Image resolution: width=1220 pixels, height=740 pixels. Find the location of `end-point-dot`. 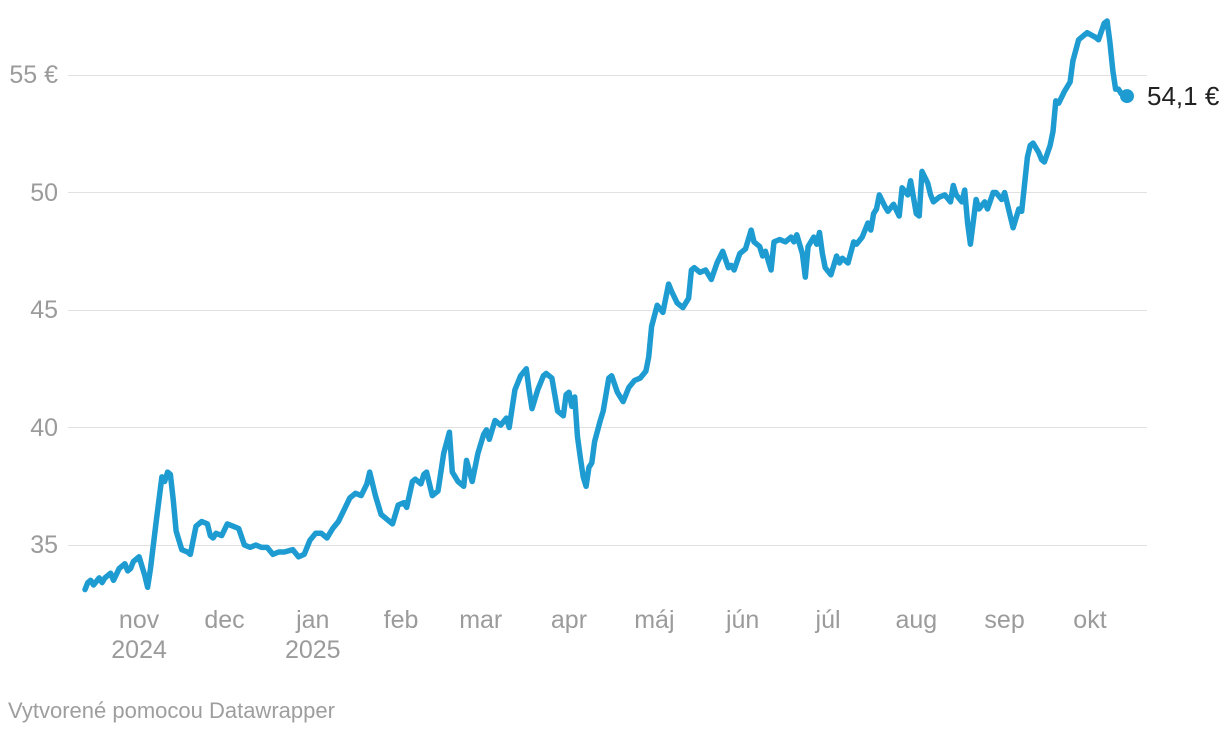

end-point-dot is located at coordinates (1127, 96).